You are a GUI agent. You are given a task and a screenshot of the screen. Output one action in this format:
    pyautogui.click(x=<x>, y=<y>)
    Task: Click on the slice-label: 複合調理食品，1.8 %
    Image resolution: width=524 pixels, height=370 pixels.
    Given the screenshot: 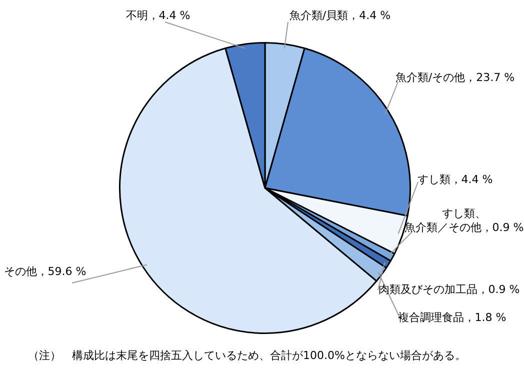 What is the action you would take?
    pyautogui.click(x=452, y=318)
    